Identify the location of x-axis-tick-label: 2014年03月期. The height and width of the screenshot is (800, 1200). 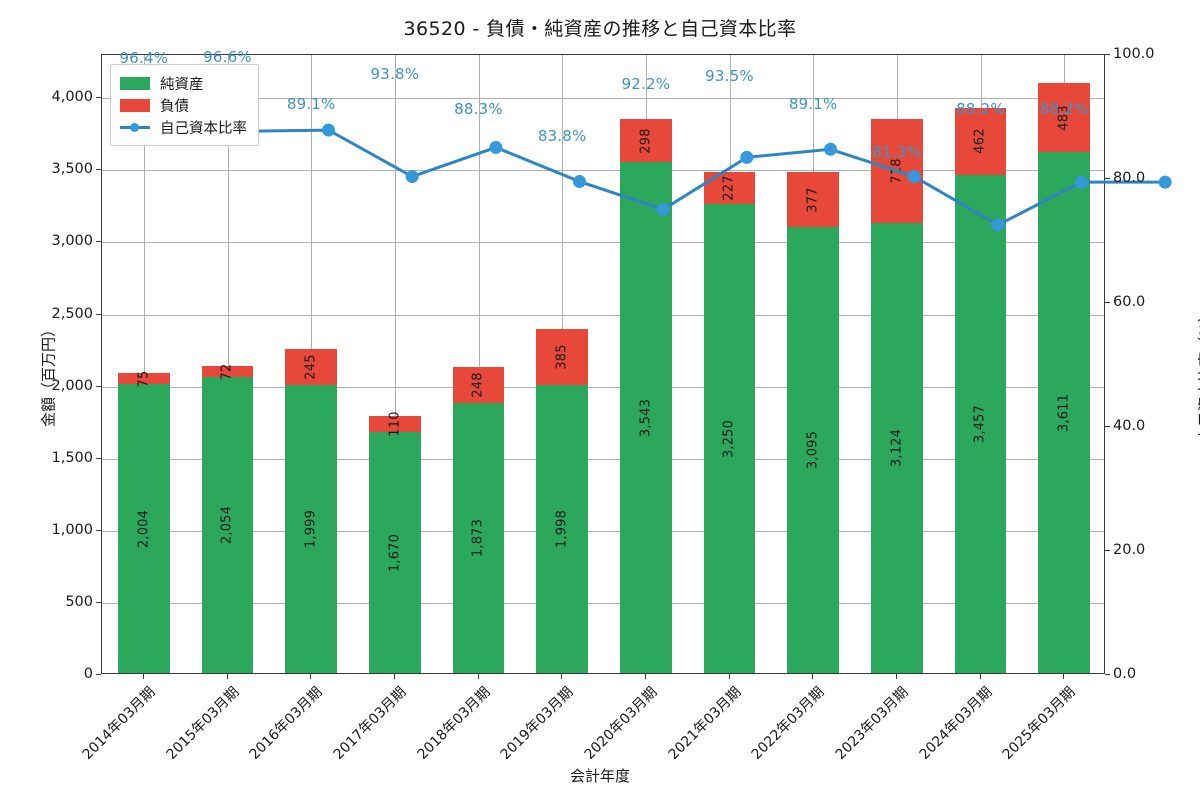
(119, 723).